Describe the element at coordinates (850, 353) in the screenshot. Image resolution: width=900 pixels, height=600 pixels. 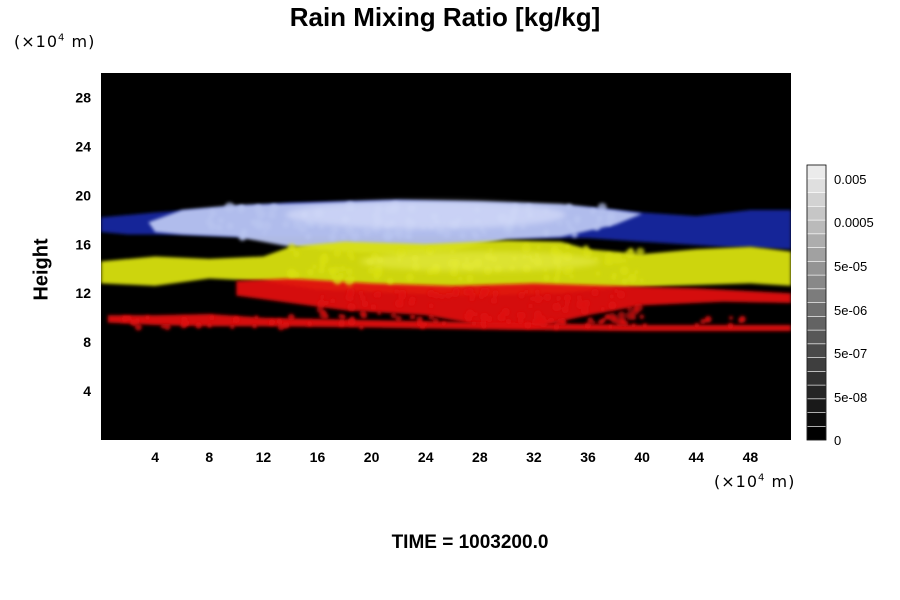
I see `colorbar-tick-label: 5e-07` at that location.